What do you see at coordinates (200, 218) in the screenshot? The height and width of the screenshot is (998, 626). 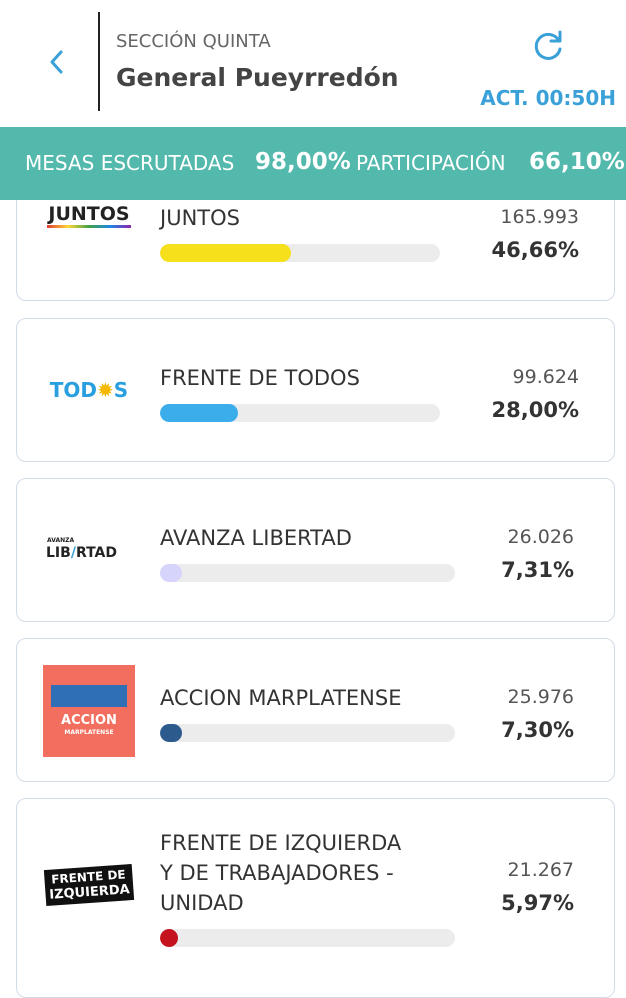 I see `party-name: JUNTOS` at bounding box center [200, 218].